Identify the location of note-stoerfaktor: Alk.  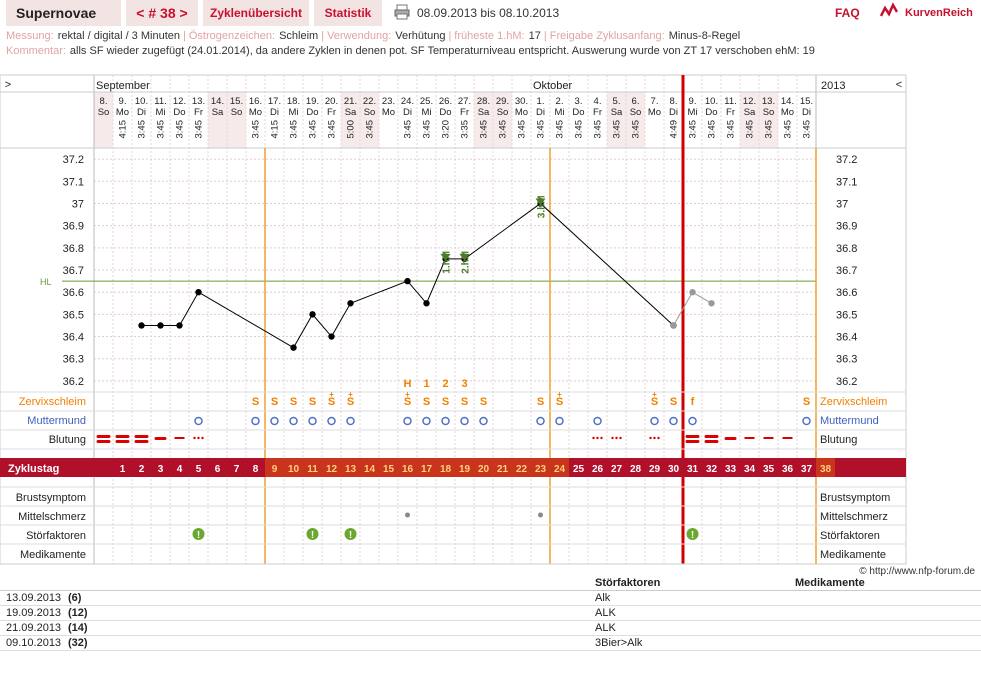
(603, 598).